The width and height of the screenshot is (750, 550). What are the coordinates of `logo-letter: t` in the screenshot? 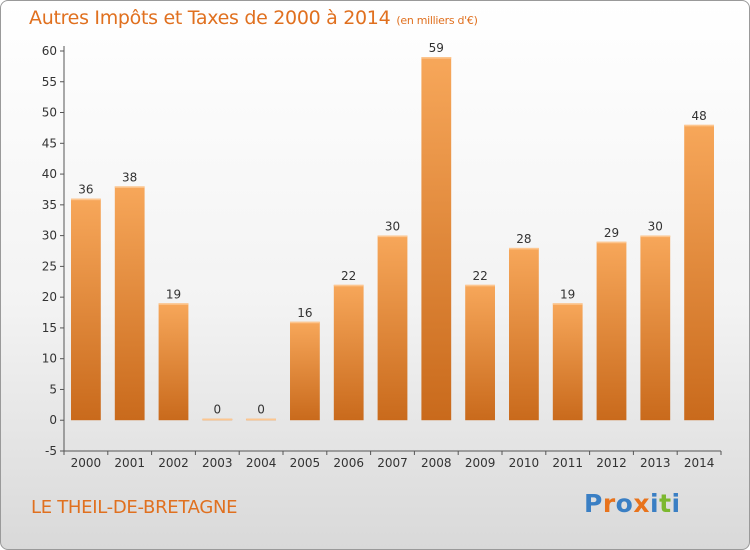 It's located at (665, 503).